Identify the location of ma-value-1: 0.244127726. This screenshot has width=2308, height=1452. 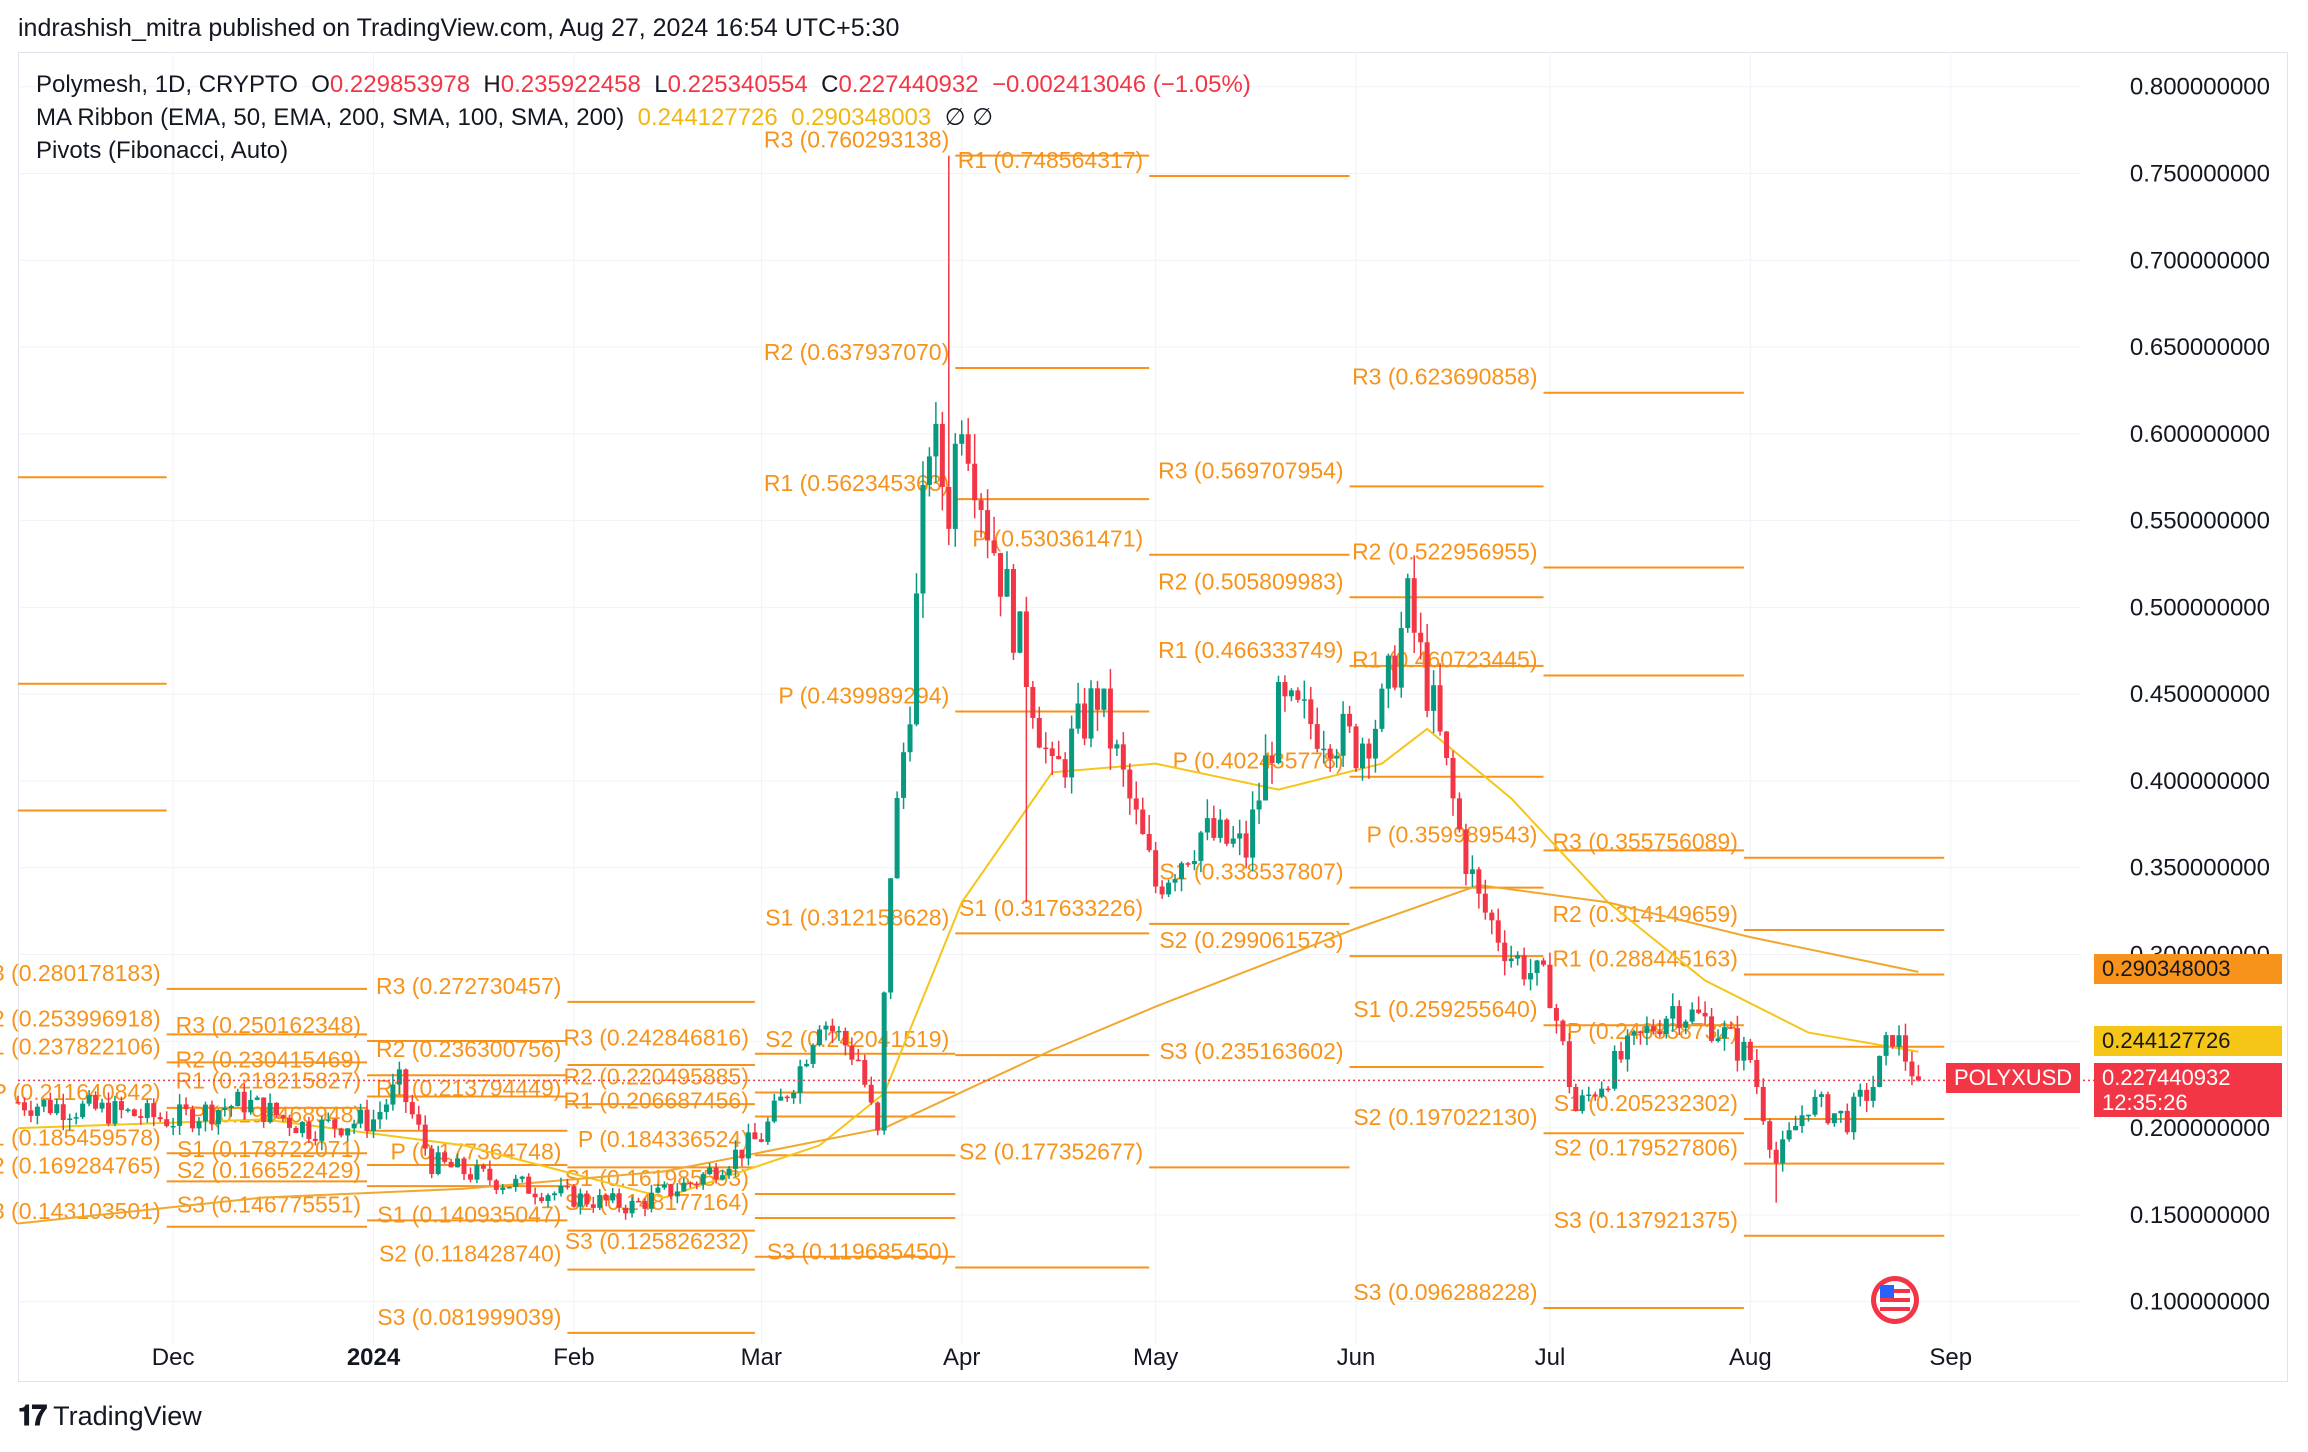
(707, 117).